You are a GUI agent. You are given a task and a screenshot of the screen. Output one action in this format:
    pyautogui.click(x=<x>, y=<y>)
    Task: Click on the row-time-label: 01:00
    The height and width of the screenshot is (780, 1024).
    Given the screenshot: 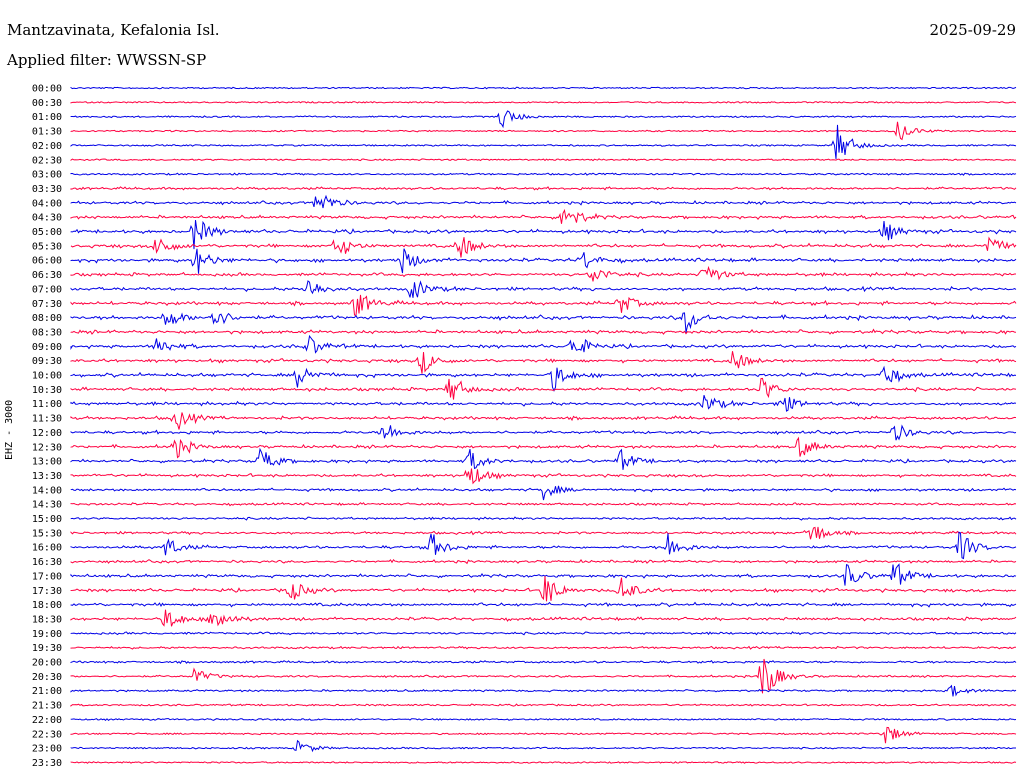 What is the action you would take?
    pyautogui.click(x=47, y=117)
    